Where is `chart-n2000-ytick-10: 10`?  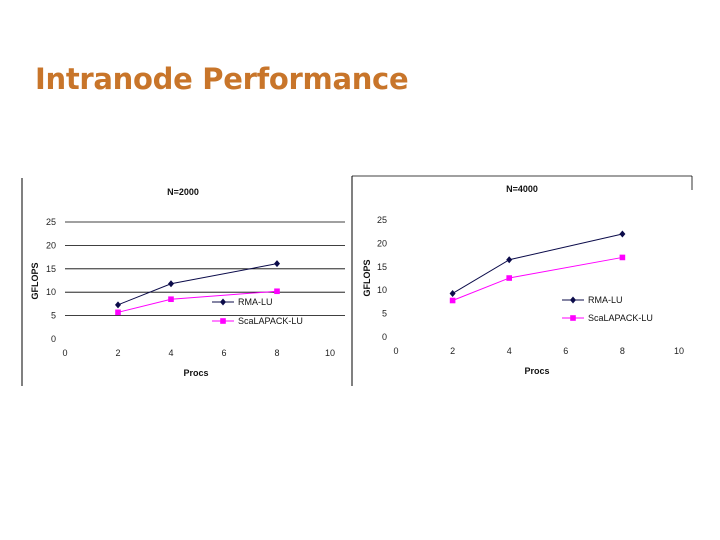
chart-n2000-ytick-10: 10 is located at coordinates (51, 292).